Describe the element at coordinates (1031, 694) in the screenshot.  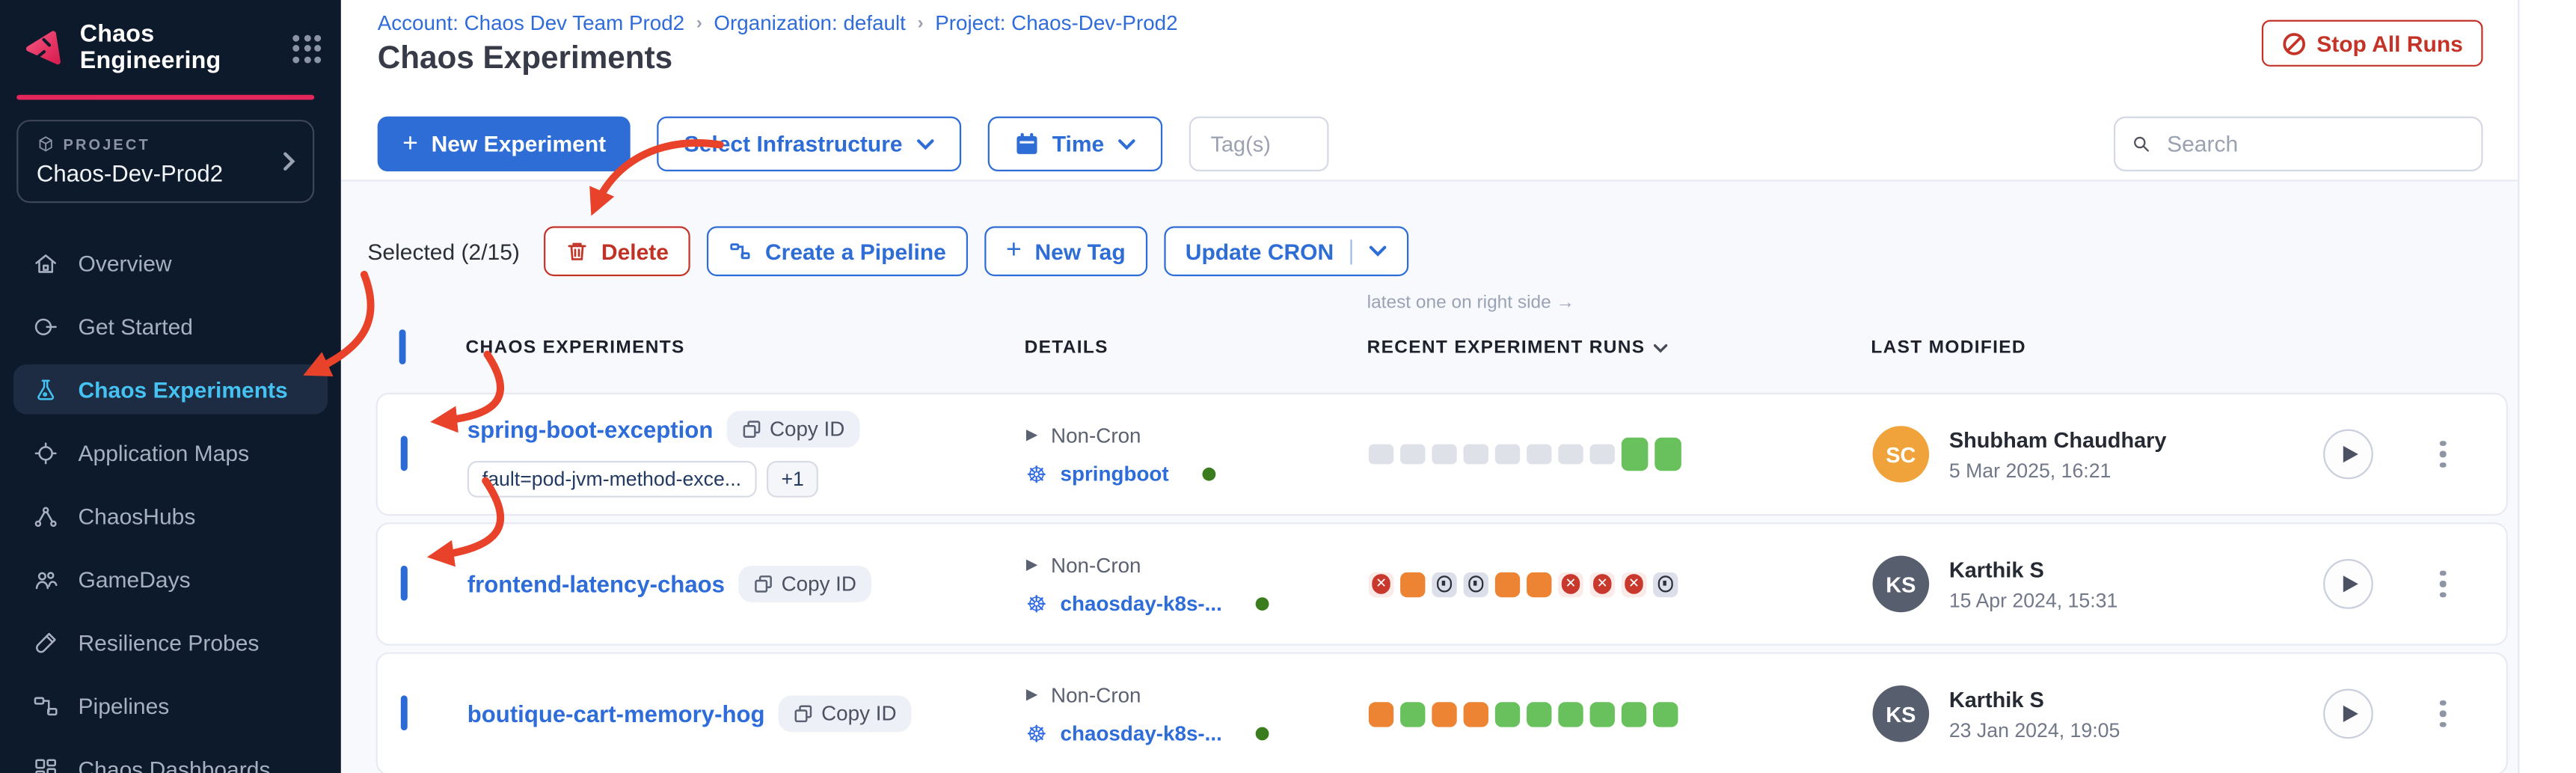
I see `expand-triangle-icon: ▶` at that location.